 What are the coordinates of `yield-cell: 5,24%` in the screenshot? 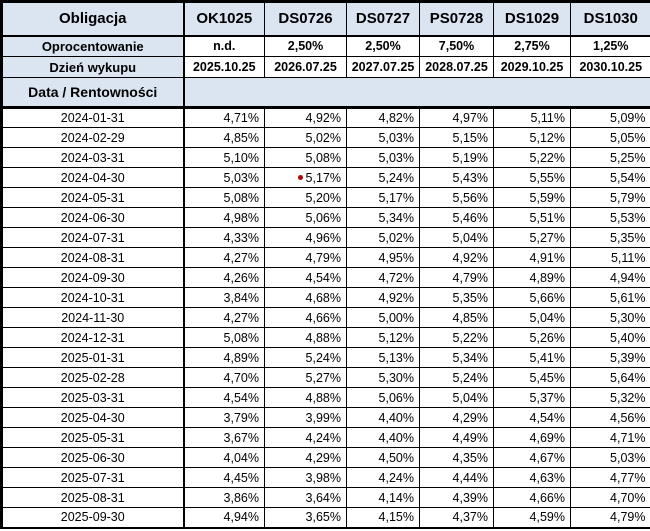 It's located at (456, 377).